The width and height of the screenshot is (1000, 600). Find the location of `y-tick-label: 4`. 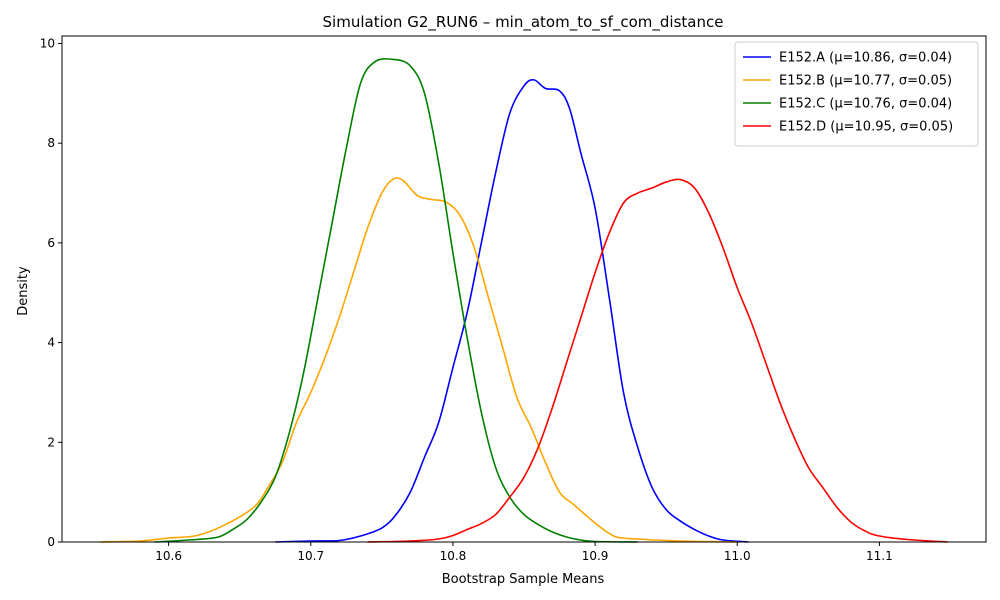

y-tick-label: 4 is located at coordinates (51, 343).